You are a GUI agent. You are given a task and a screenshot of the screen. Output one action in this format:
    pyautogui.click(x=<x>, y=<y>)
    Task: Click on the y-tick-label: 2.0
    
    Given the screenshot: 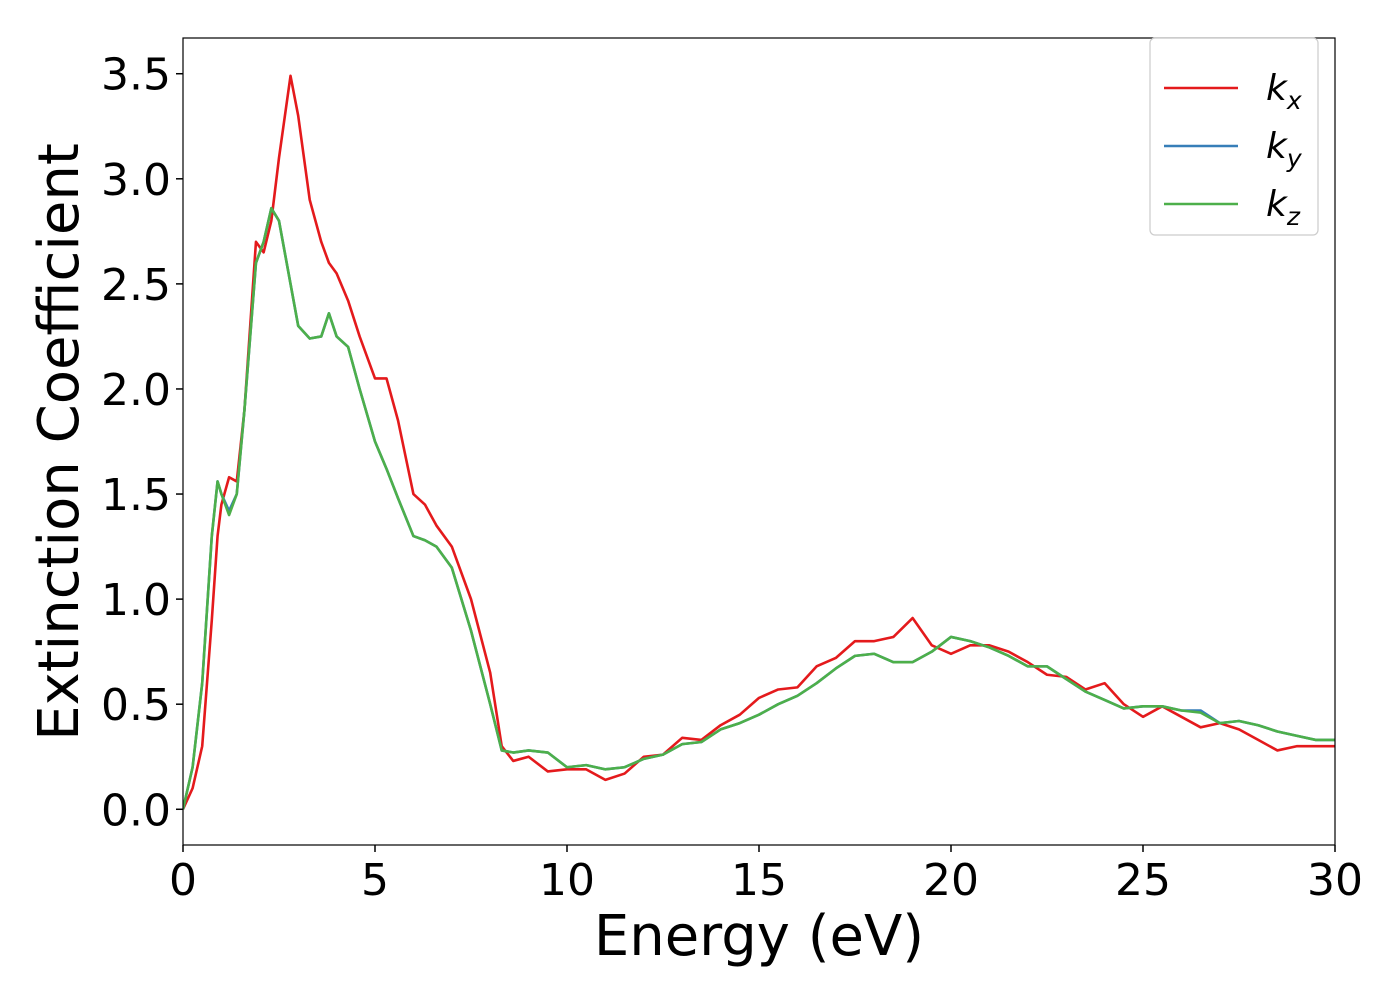 What is the action you would take?
    pyautogui.click(x=136, y=390)
    